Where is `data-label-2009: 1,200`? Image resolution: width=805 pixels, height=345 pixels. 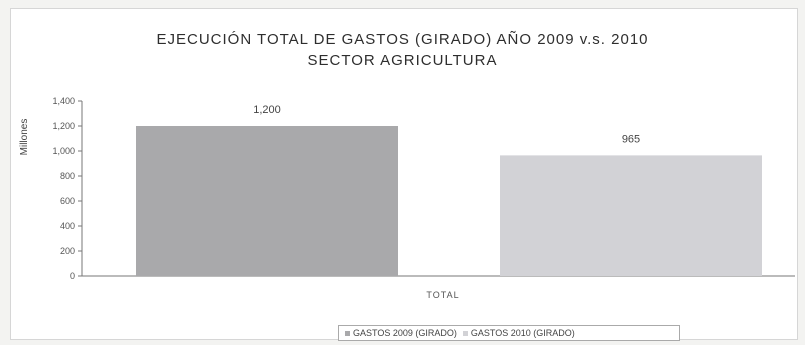 data-label-2009: 1,200 is located at coordinates (267, 110).